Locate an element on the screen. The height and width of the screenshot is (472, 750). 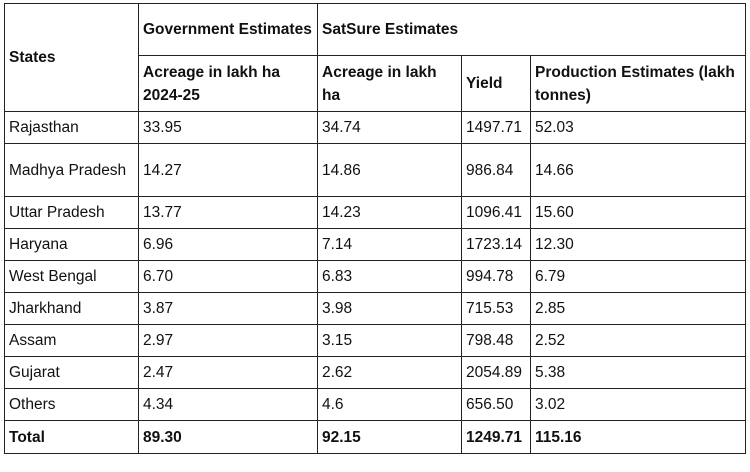
yield-header: Yield is located at coordinates (496, 83).